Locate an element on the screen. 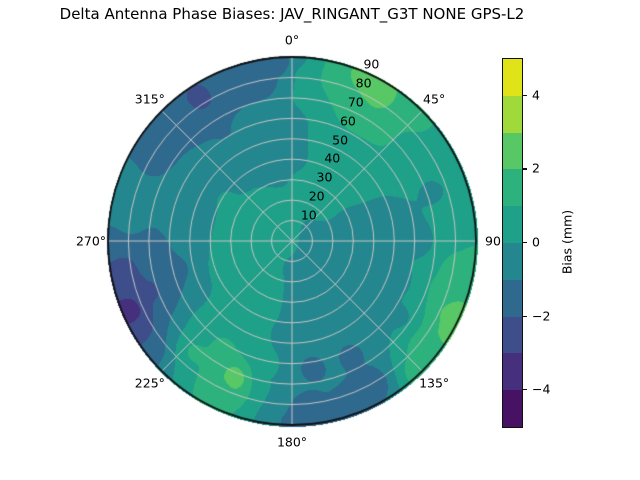 The width and height of the screenshot is (640, 480). colorbar-axis-label: Bias (mm) is located at coordinates (567, 242).